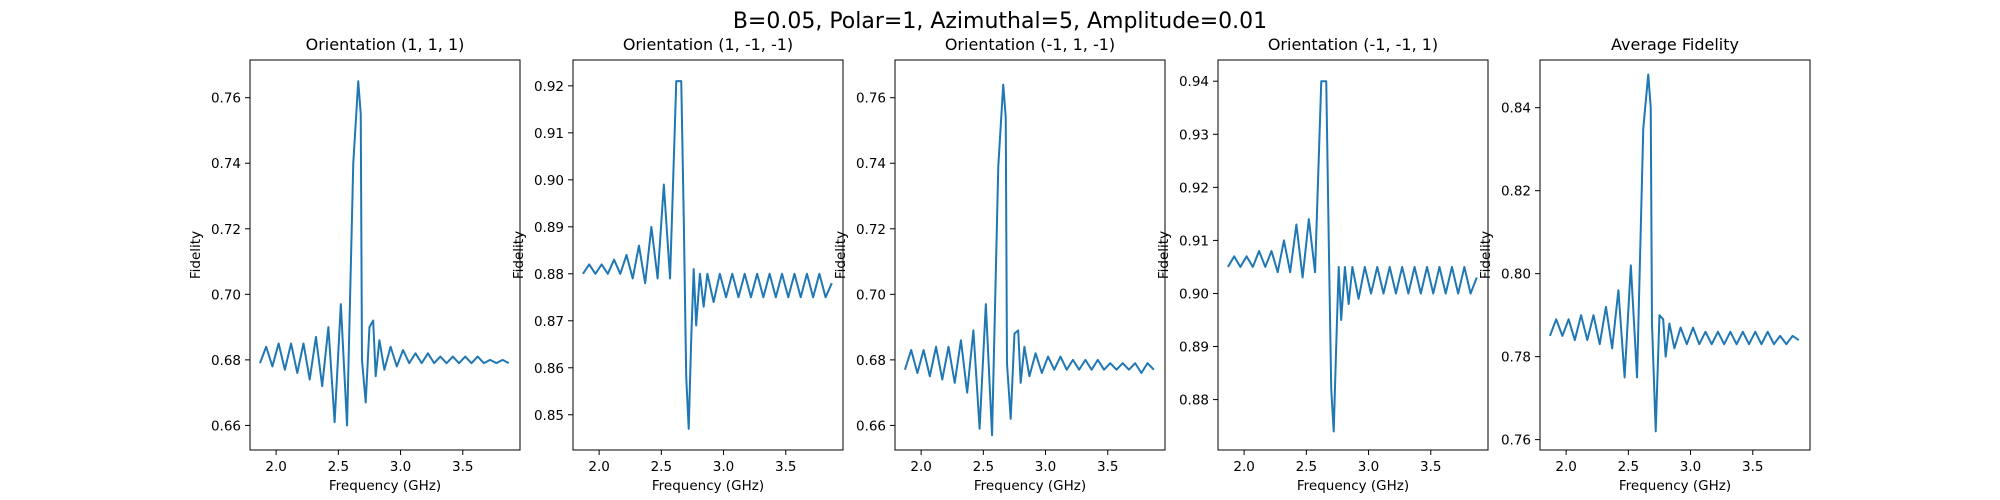  Describe the element at coordinates (1353, 44) in the screenshot. I see `subplot-title: Orientation (-1, -1, 1)` at that location.